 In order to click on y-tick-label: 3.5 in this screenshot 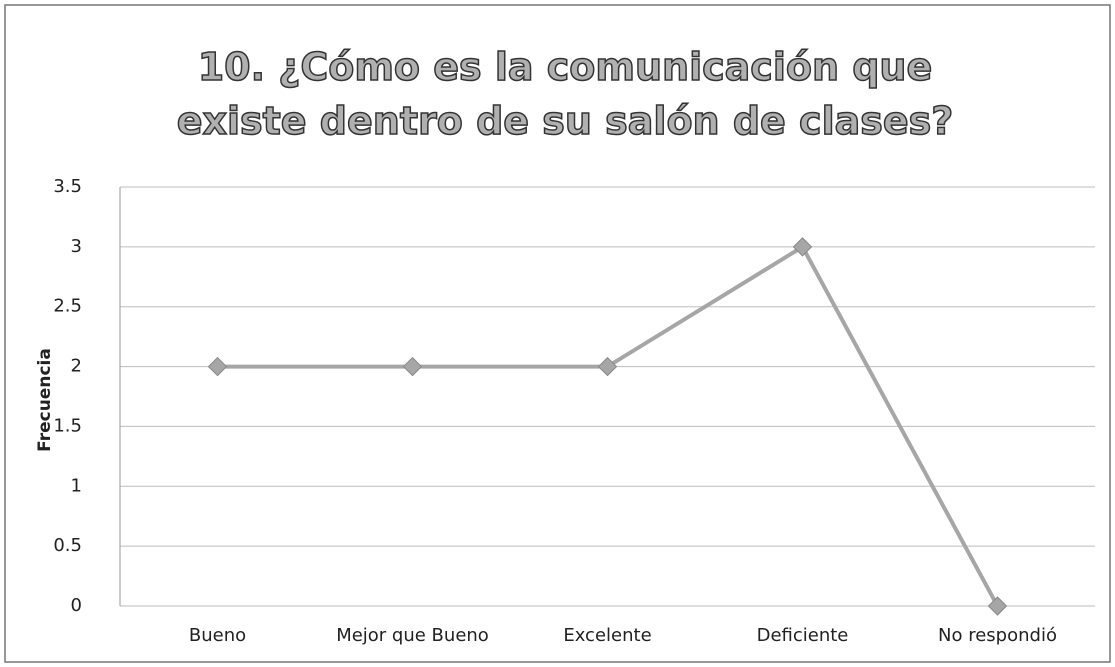, I will do `click(67, 186)`.